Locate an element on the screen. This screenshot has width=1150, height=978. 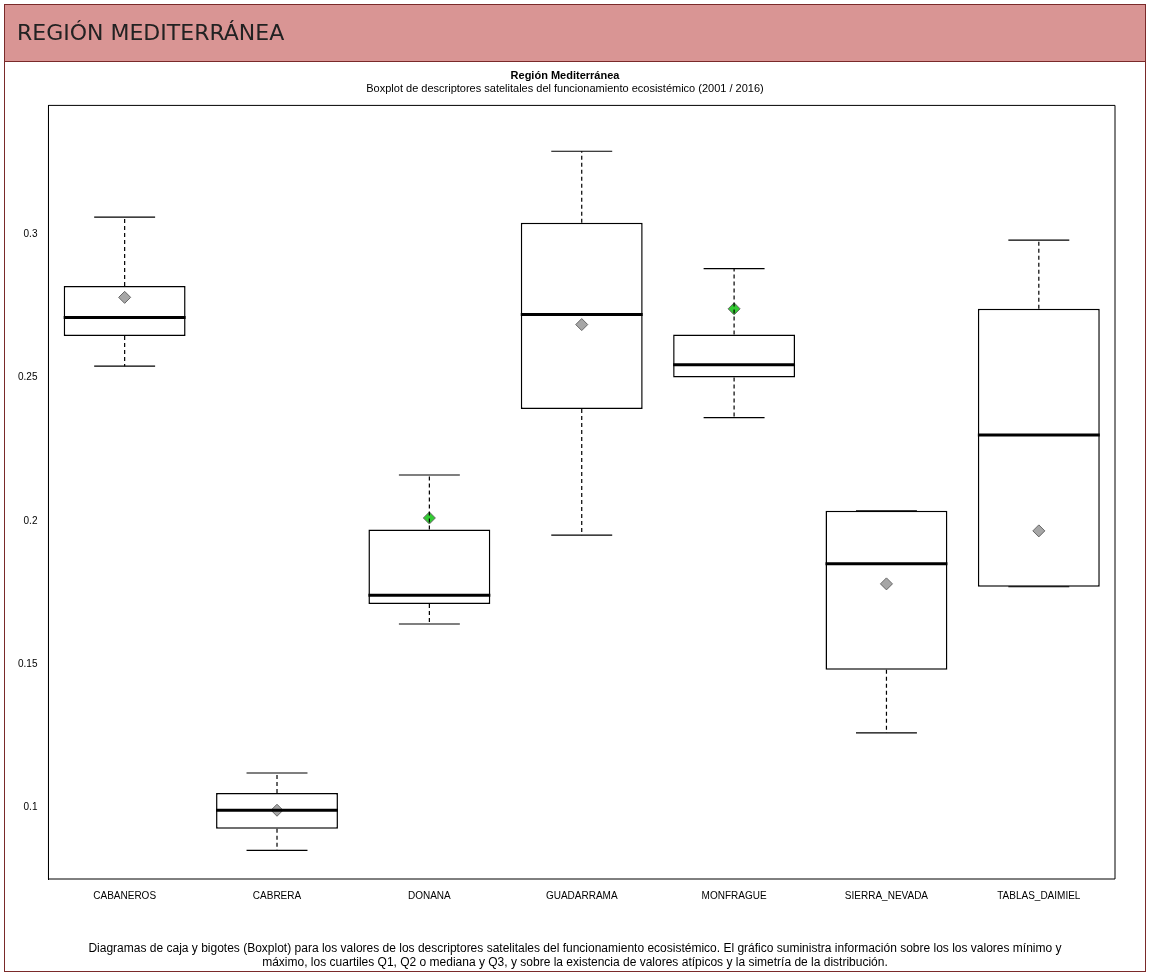
chart-subtitle: Boxplot de descriptores satelitales del funcionamiento ecosistémico (2001 / 2016) is located at coordinates (565, 87).